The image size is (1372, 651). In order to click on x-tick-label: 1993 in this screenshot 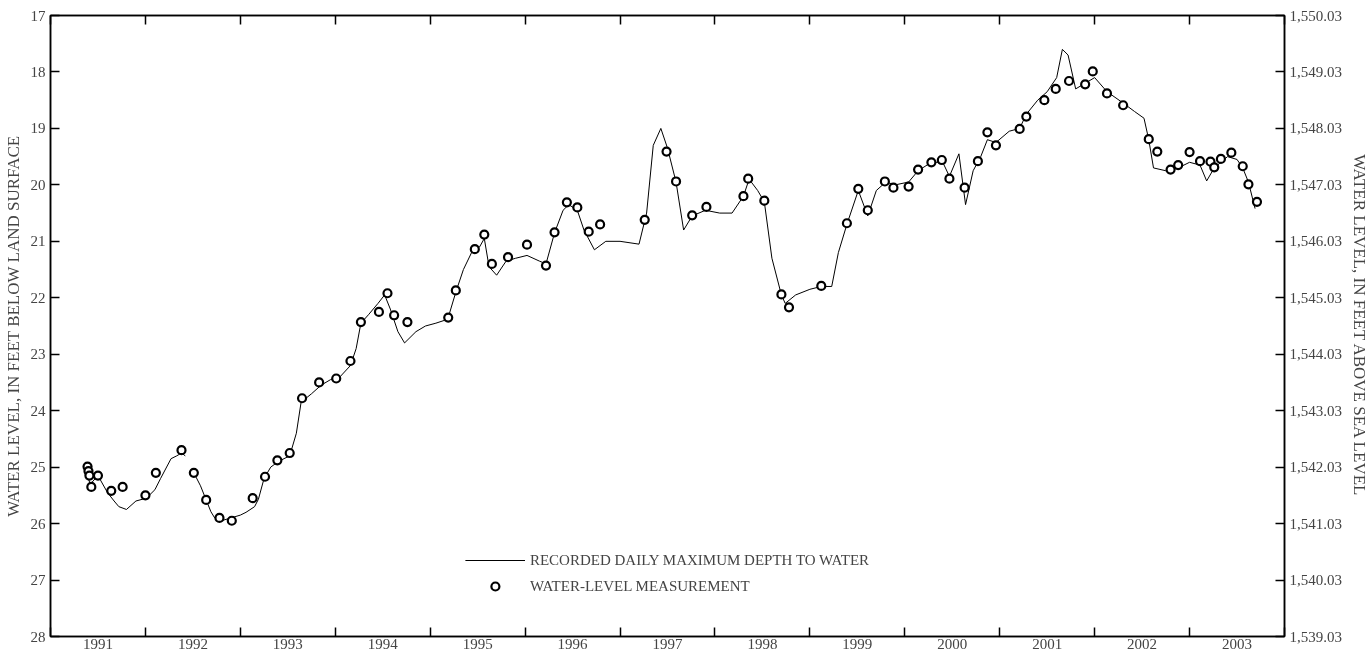, I will do `click(287, 643)`.